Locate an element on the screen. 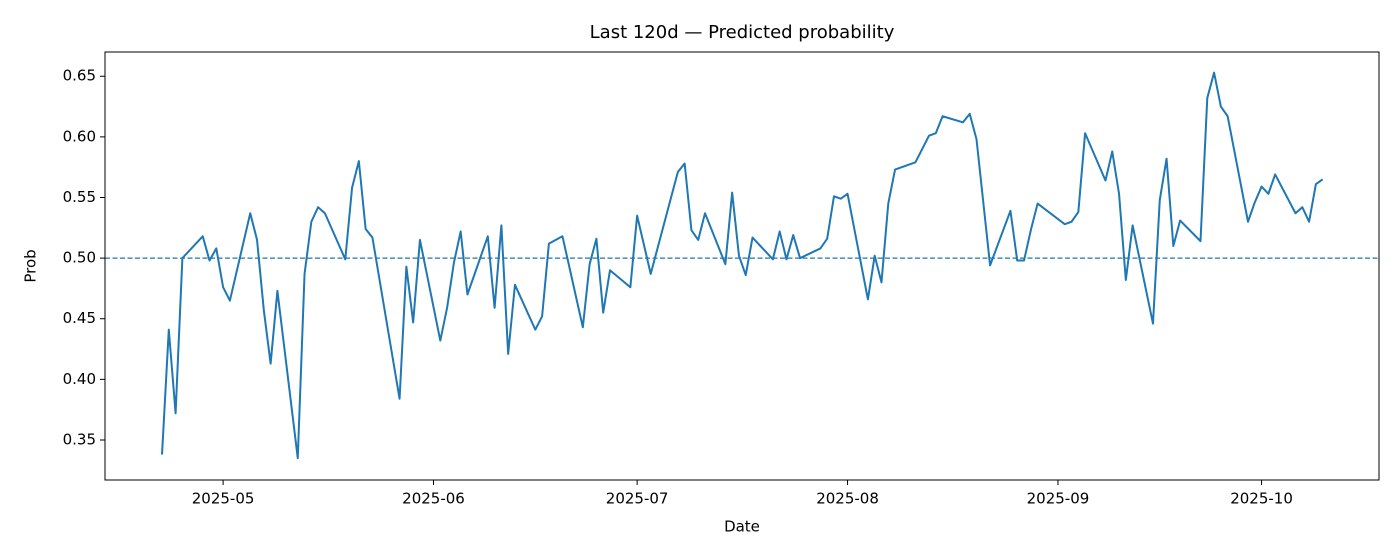 The image size is (1400, 560). y-tick-label: 0.40 is located at coordinates (79, 379).